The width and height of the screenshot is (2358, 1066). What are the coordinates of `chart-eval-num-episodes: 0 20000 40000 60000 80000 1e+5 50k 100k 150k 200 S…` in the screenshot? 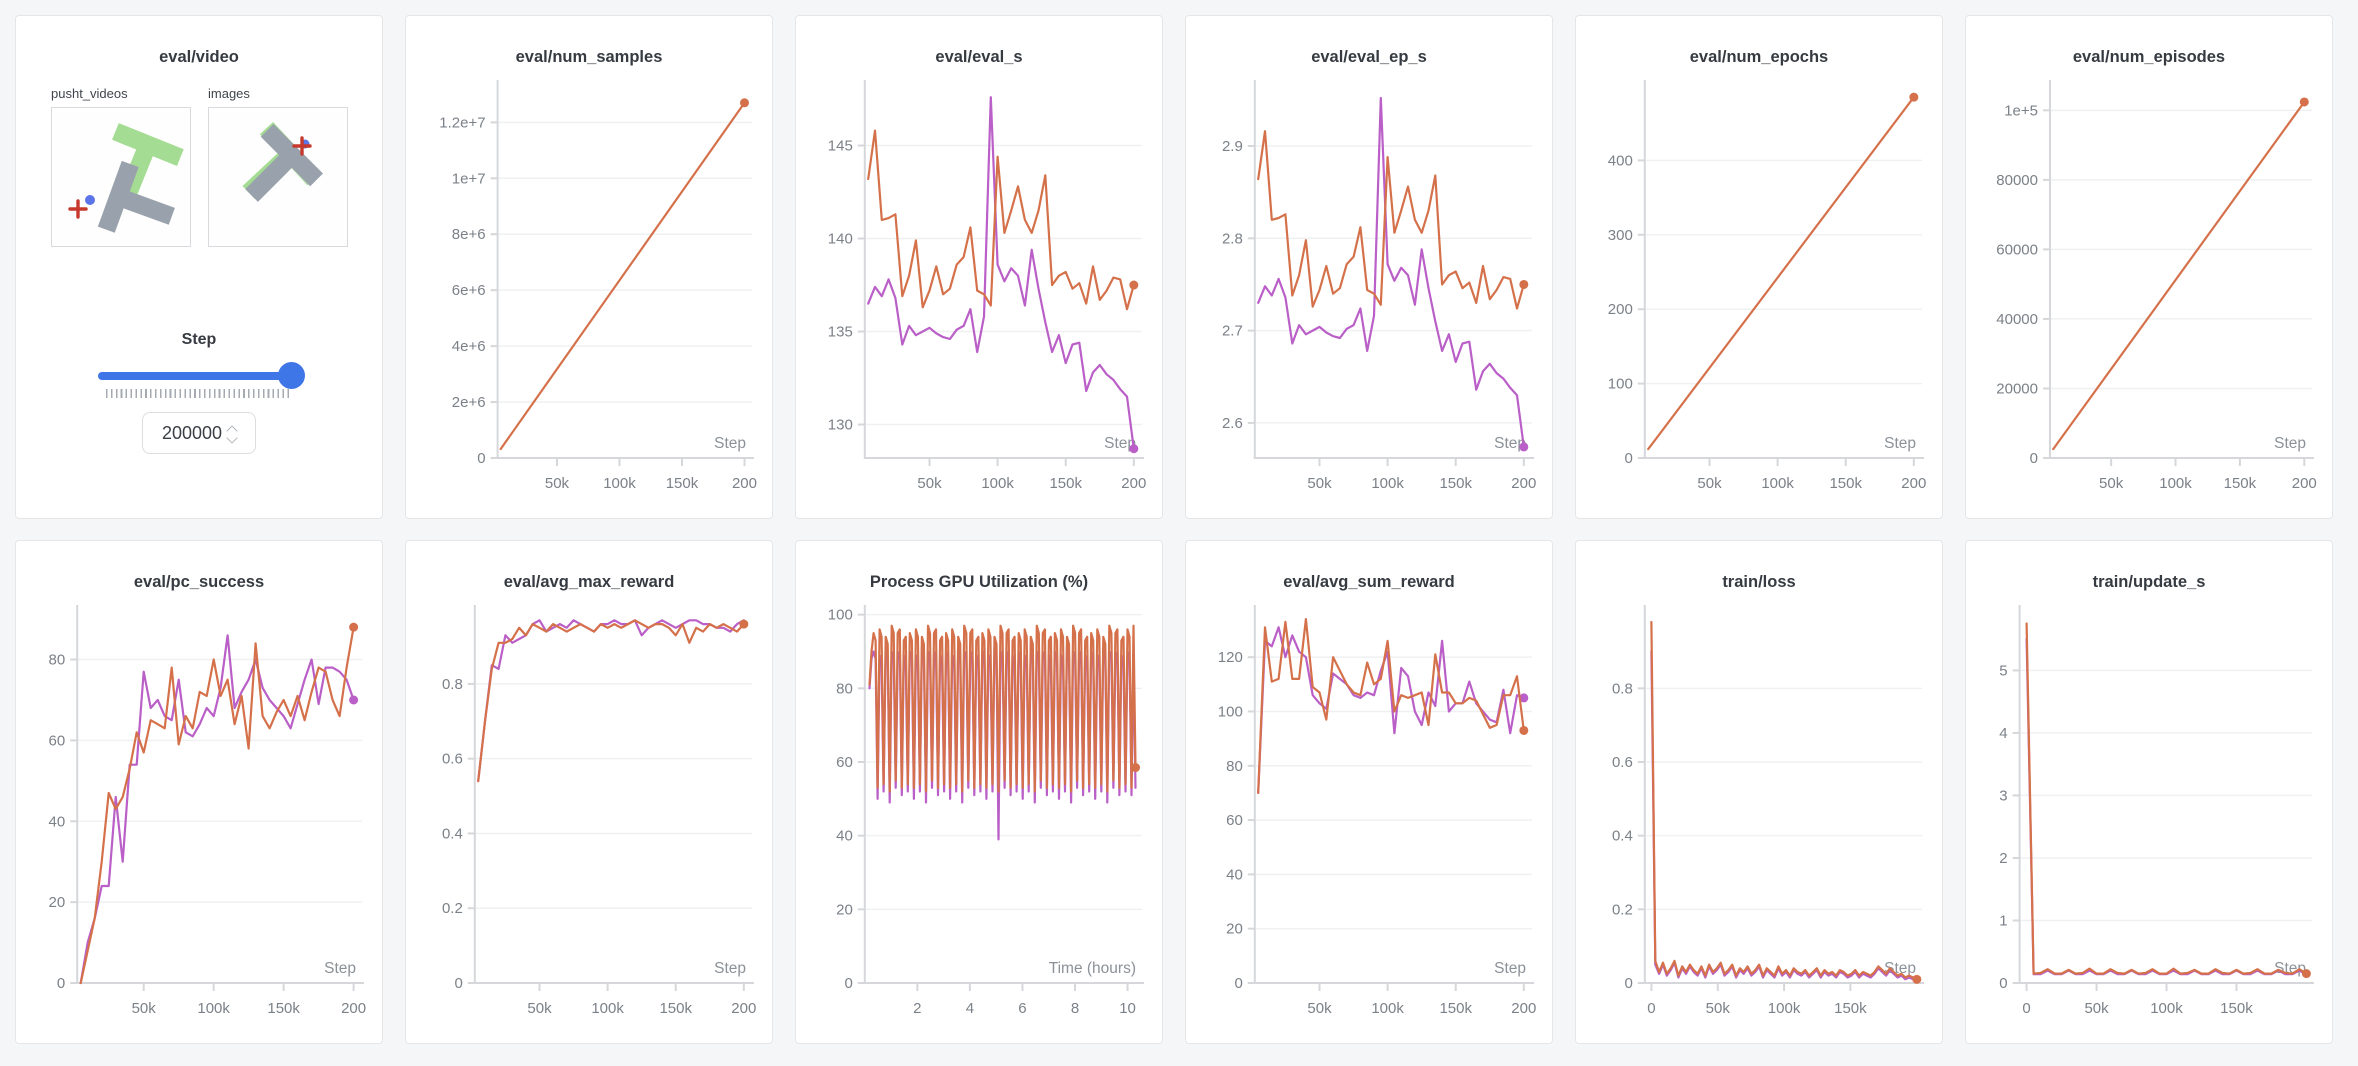 It's located at (2150, 296).